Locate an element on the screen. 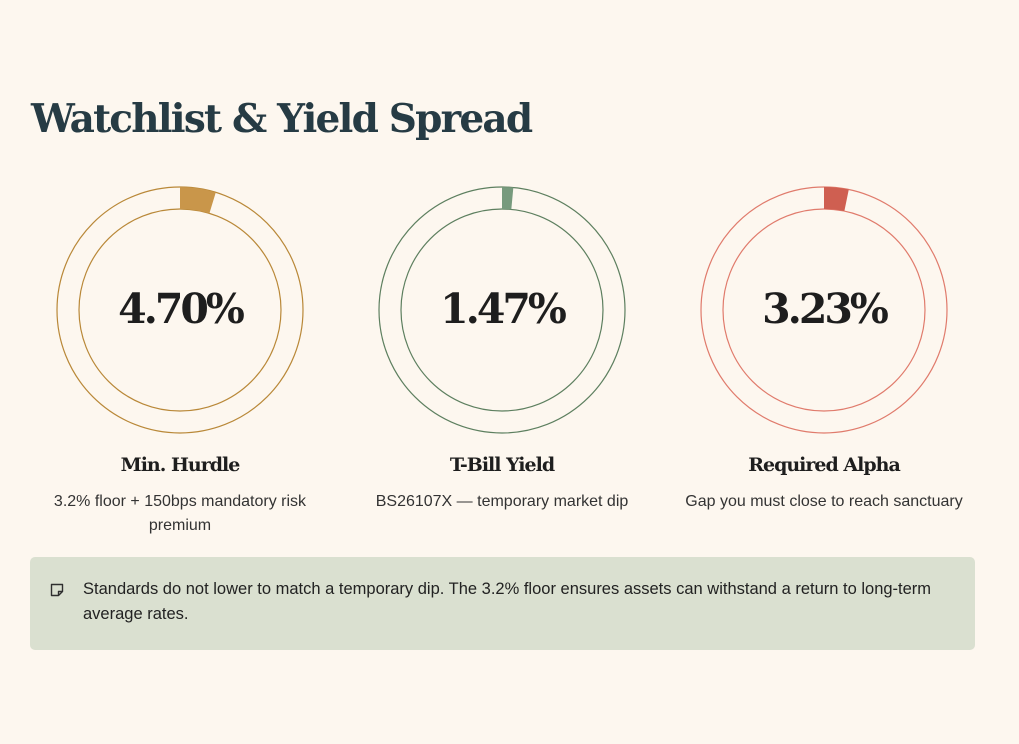  metric-value: 4.70% is located at coordinates (181, 309).